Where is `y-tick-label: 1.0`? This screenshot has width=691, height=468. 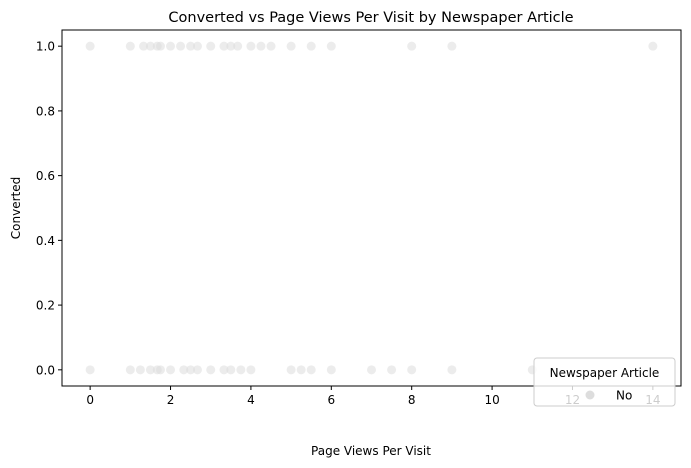
y-tick-label: 1.0 is located at coordinates (45, 47).